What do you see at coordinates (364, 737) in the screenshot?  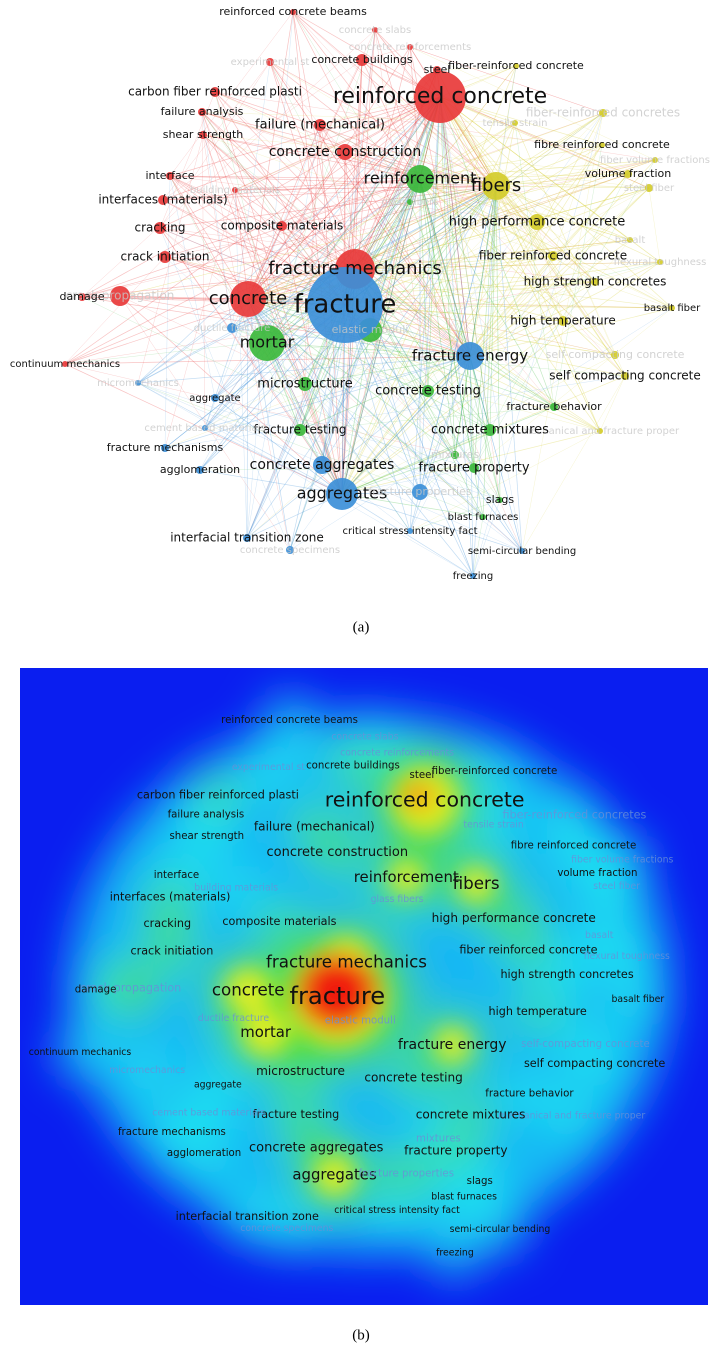 I see `term-label: concrete slabs` at bounding box center [364, 737].